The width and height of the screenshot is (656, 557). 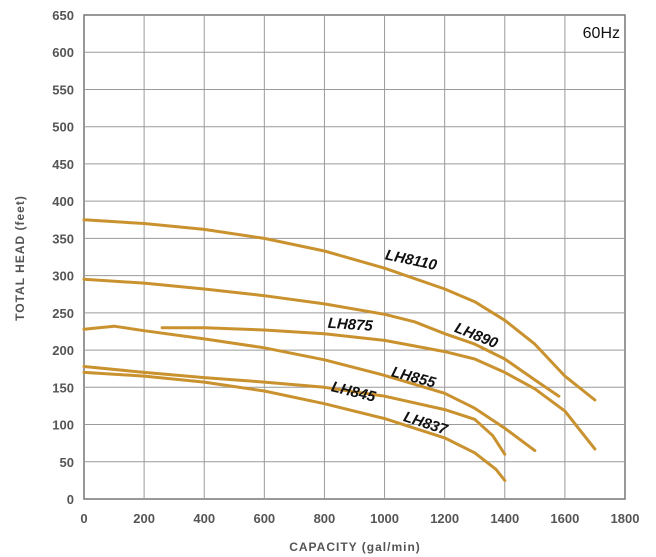 I want to click on x-tick-label: 1200, so click(x=444, y=518).